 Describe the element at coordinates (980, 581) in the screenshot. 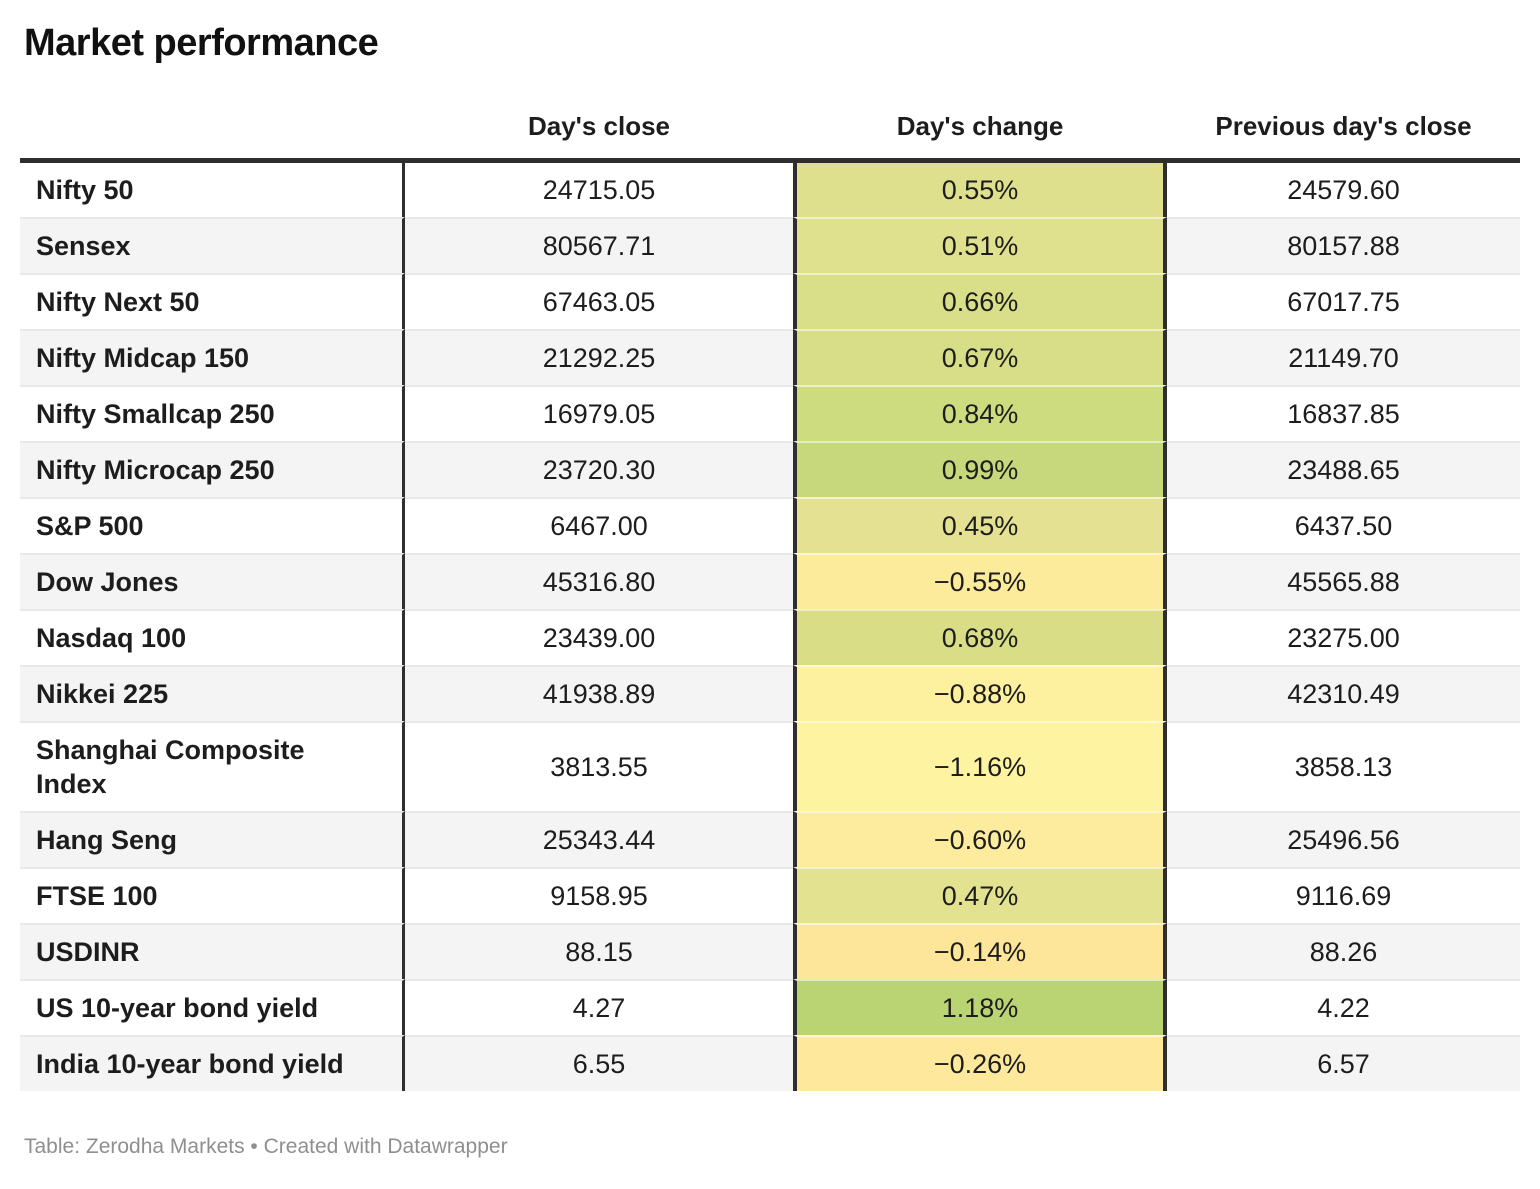

I see `days-change-cell: −0.55%` at that location.